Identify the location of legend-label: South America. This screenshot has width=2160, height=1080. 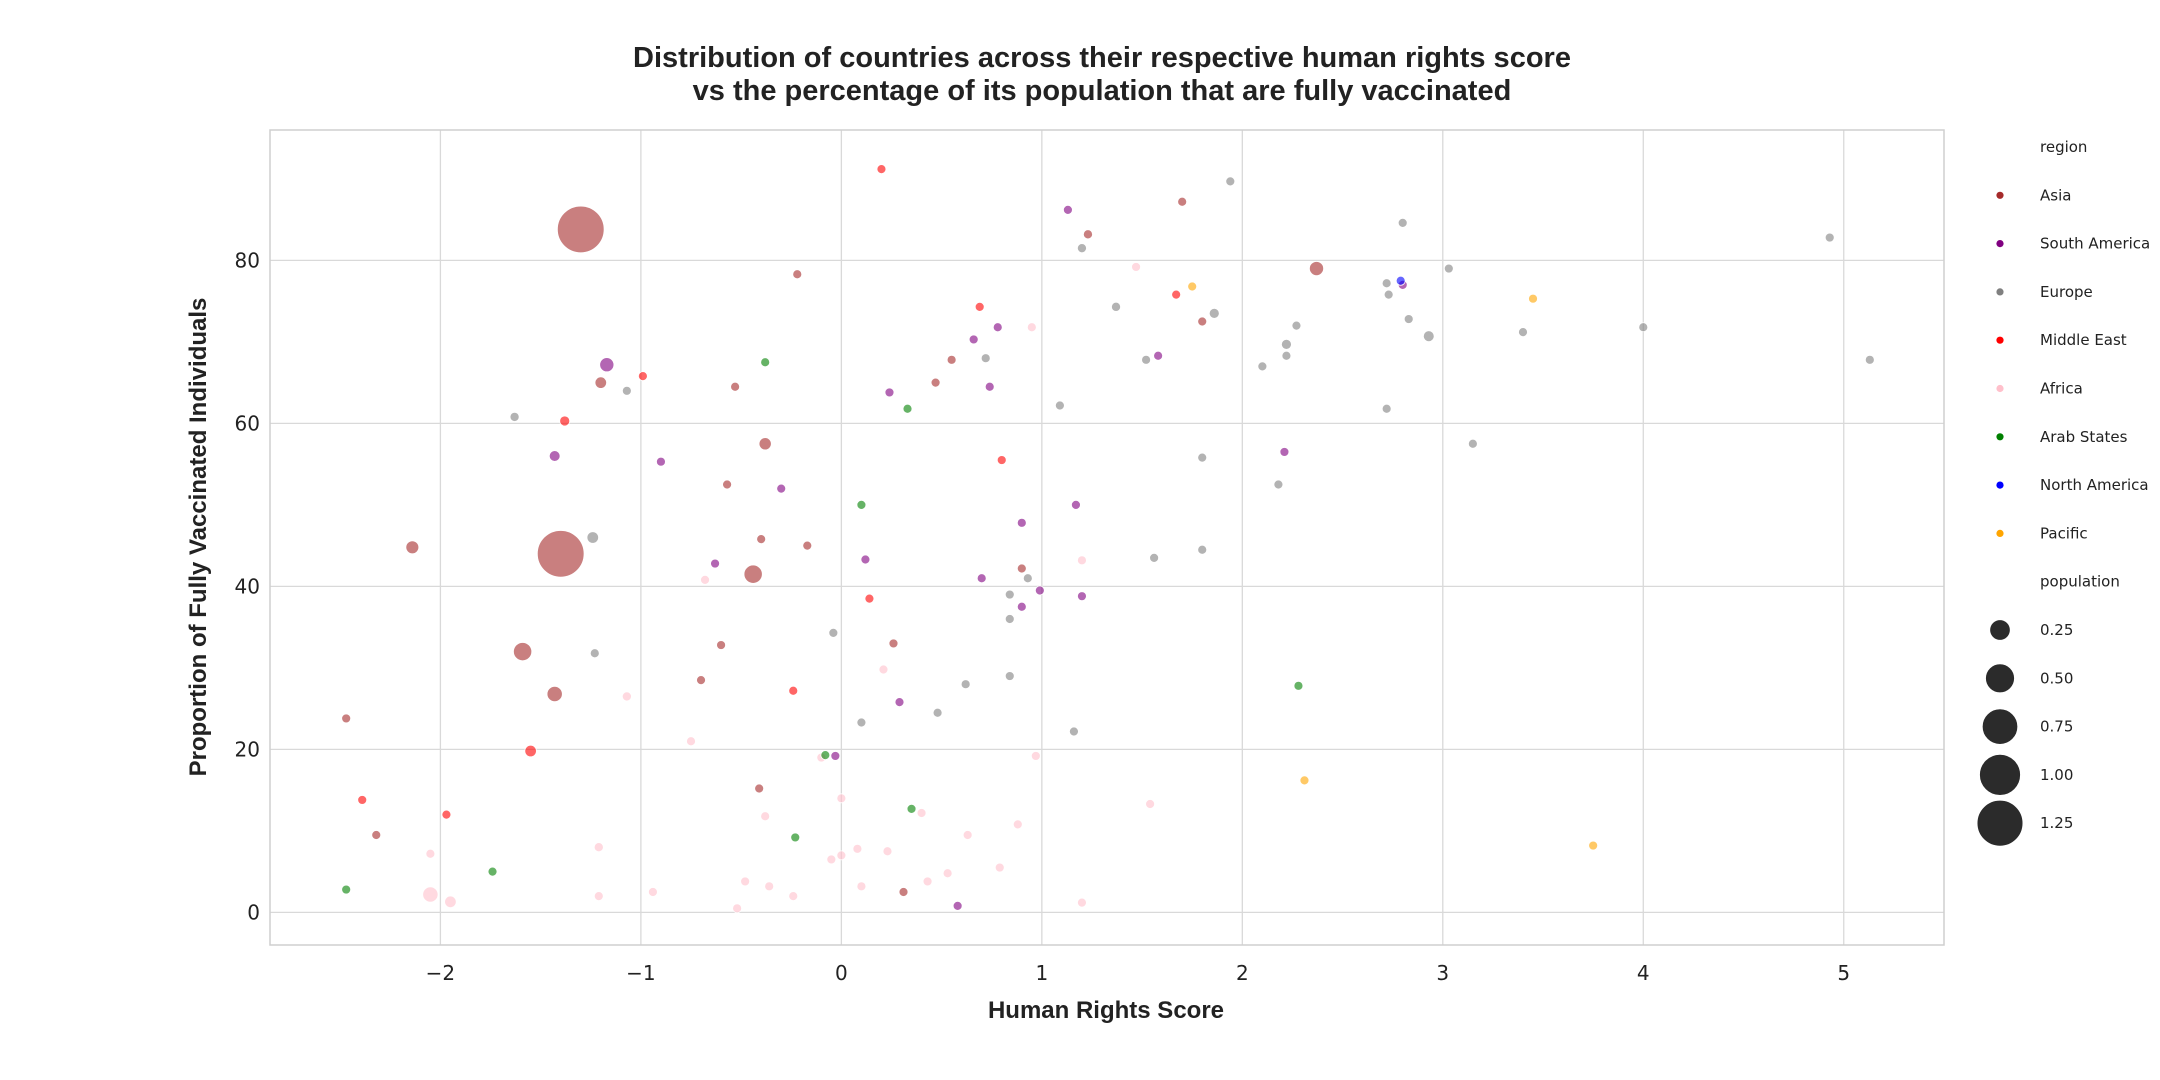
(2095, 244).